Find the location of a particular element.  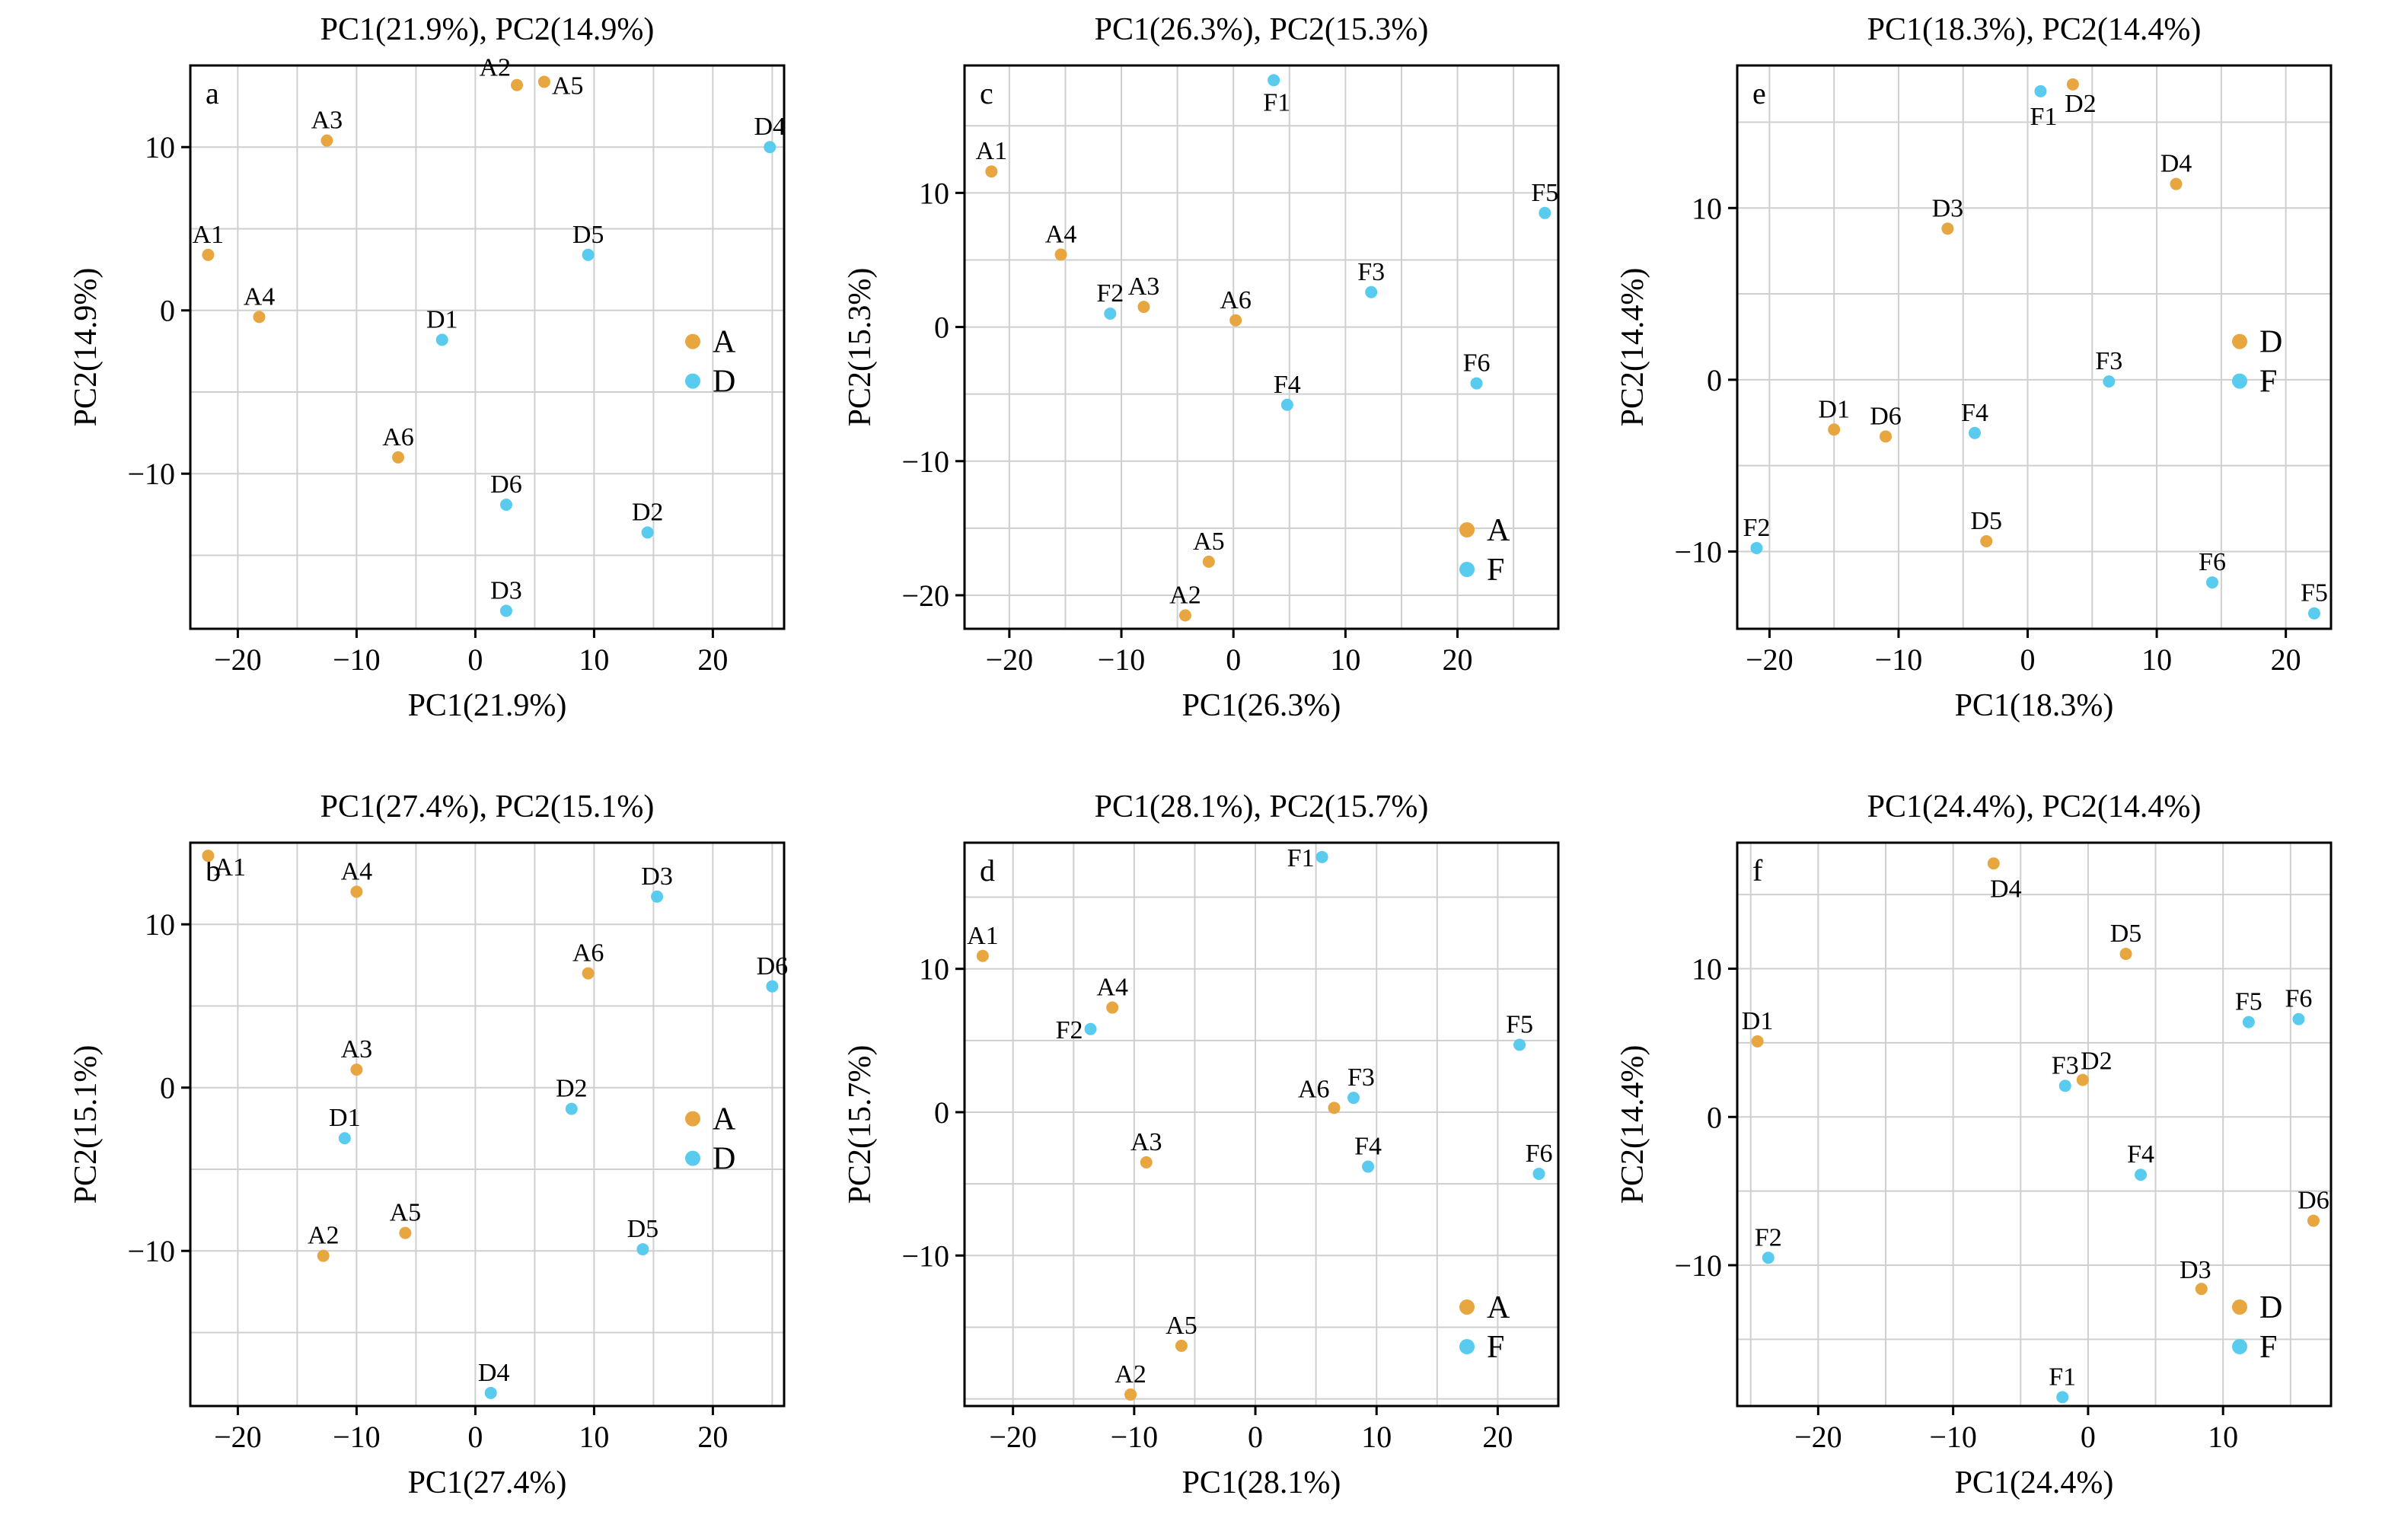

plot-area is located at coordinates (2034, 347).